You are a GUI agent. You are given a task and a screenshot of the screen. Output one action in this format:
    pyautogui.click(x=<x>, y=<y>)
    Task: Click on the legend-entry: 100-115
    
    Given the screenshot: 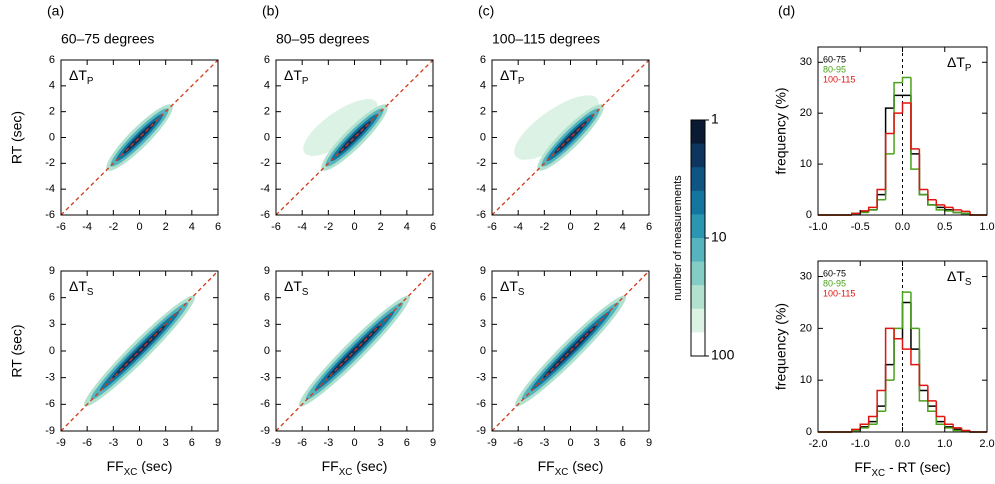 What is the action you would take?
    pyautogui.click(x=839, y=293)
    